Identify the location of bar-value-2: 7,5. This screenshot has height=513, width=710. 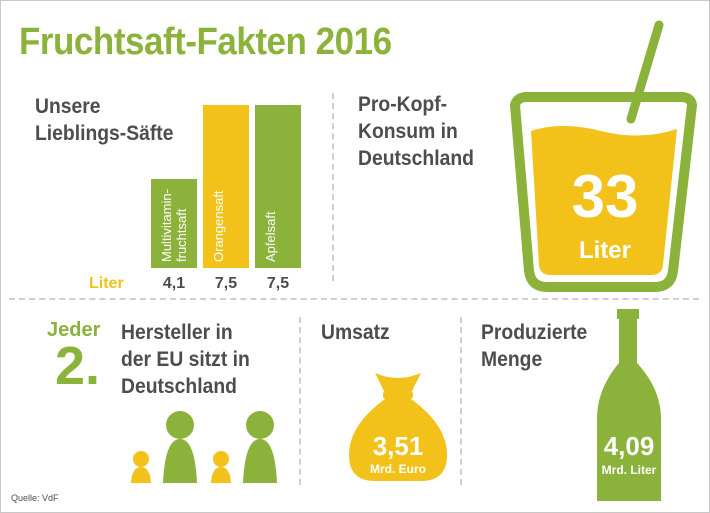
(278, 283).